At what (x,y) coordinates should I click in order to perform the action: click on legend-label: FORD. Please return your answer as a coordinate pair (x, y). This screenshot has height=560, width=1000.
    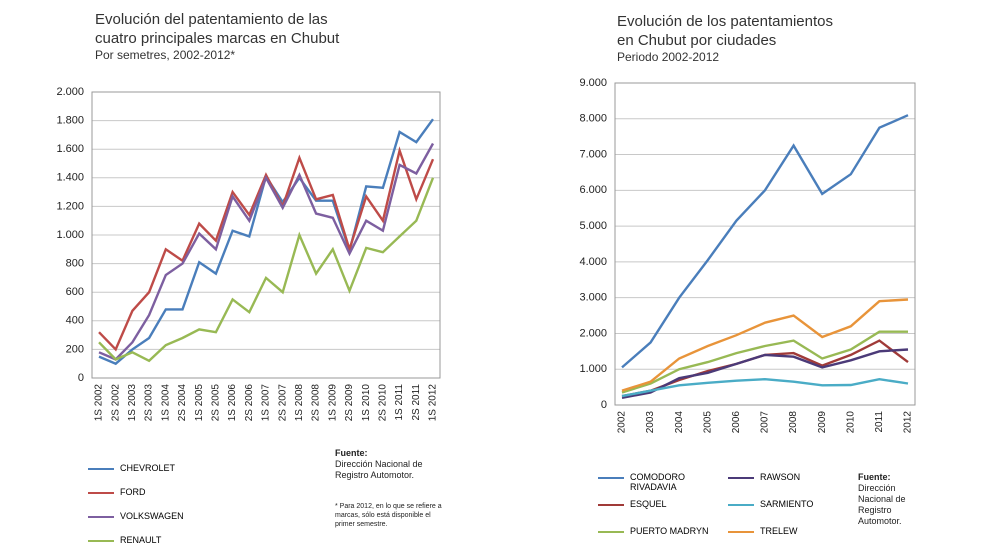
    Looking at the image, I should click on (133, 492).